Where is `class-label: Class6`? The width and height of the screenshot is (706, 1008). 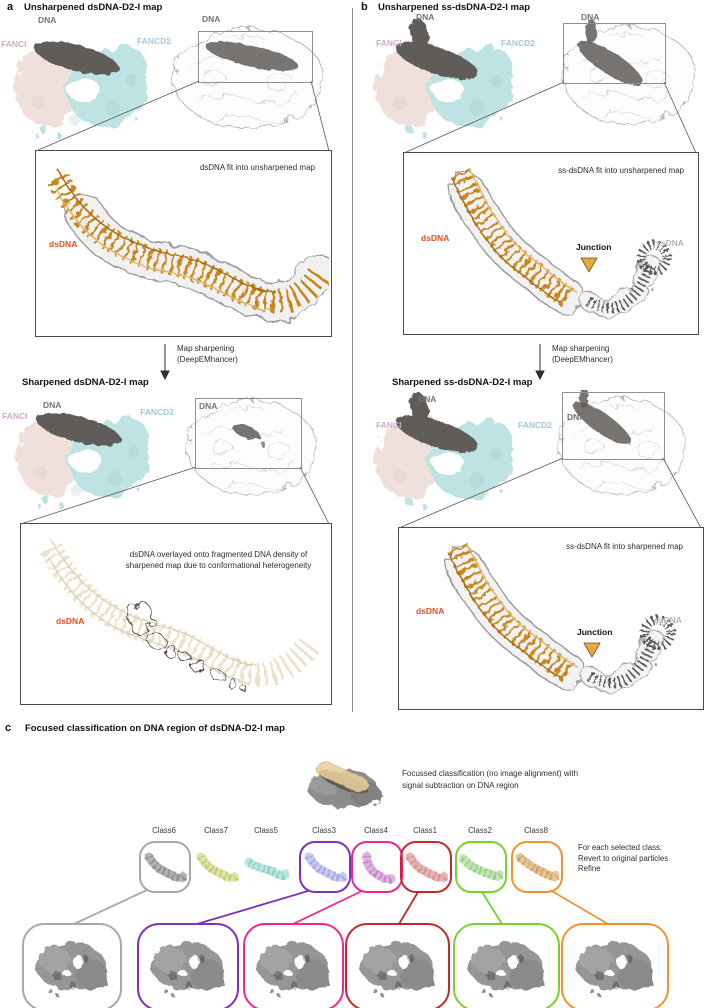
class-label: Class6 is located at coordinates (164, 830).